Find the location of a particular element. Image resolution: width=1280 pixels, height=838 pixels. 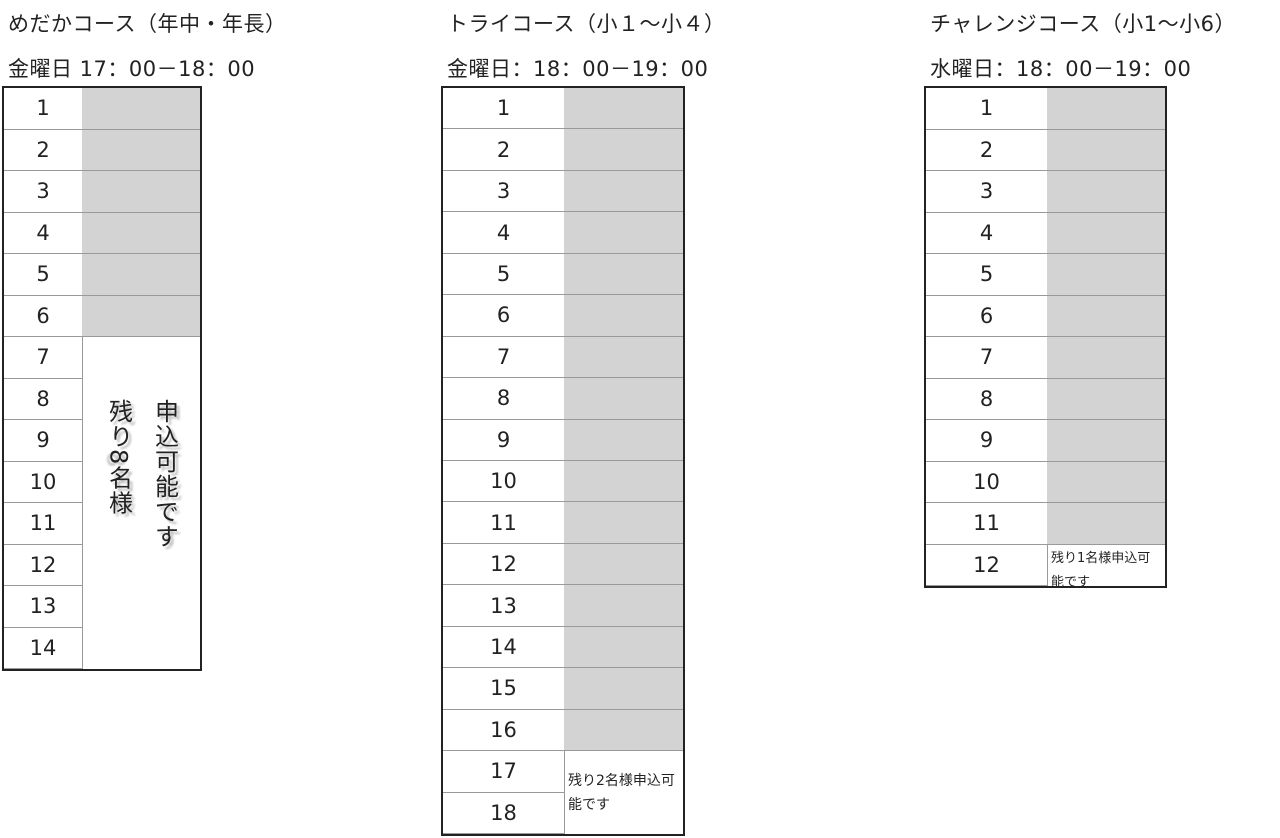

slot-row: 16 is located at coordinates (563, 730).